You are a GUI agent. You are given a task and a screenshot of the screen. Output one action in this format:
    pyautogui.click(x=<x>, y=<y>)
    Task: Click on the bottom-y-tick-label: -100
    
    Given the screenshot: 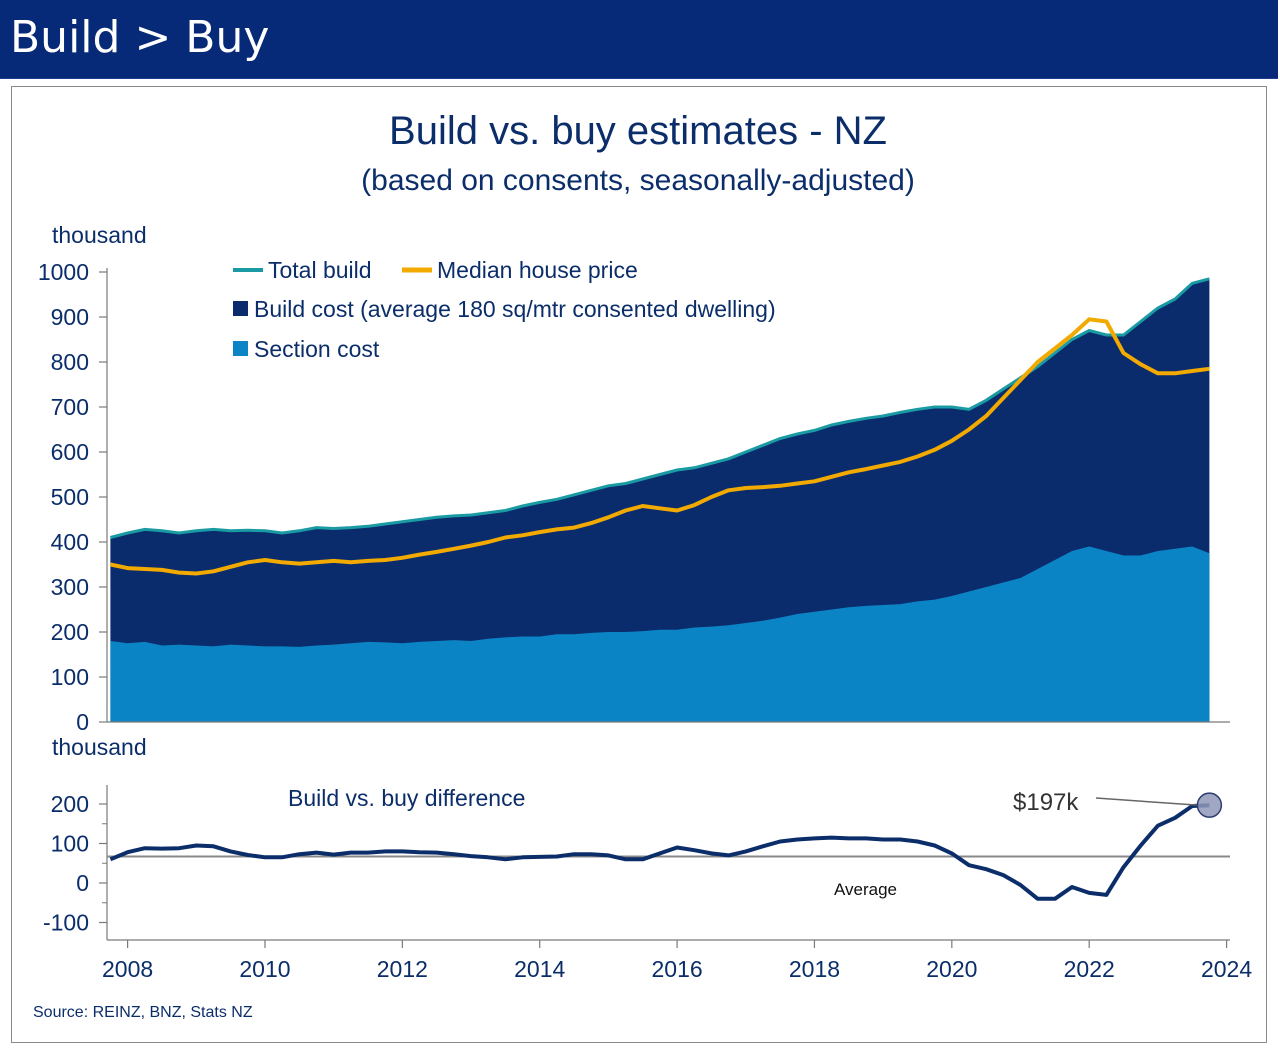 What is the action you would take?
    pyautogui.click(x=66, y=923)
    